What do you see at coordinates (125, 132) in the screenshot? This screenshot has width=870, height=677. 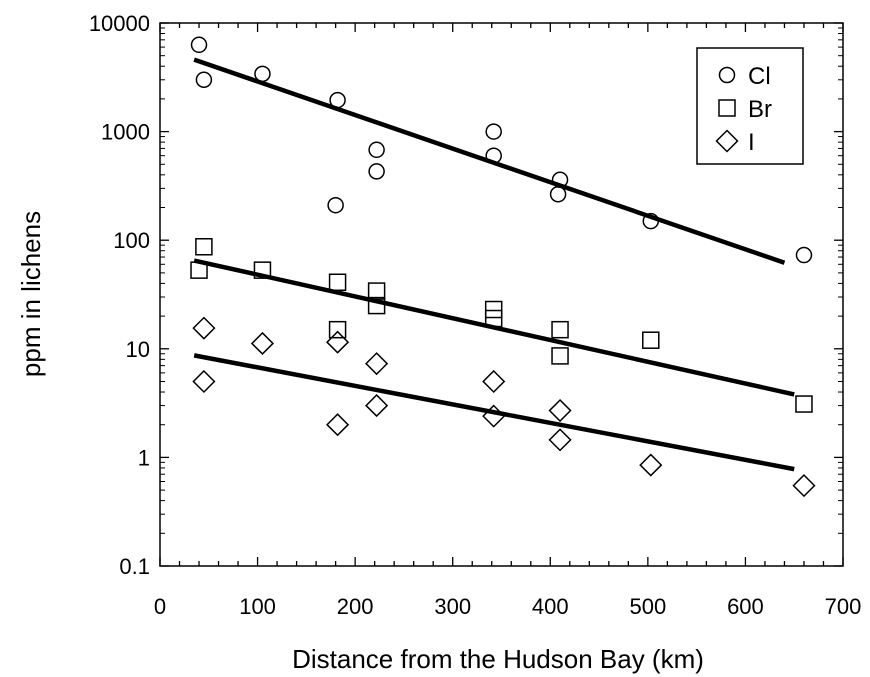 I see `y-tick-label: 1000` at bounding box center [125, 132].